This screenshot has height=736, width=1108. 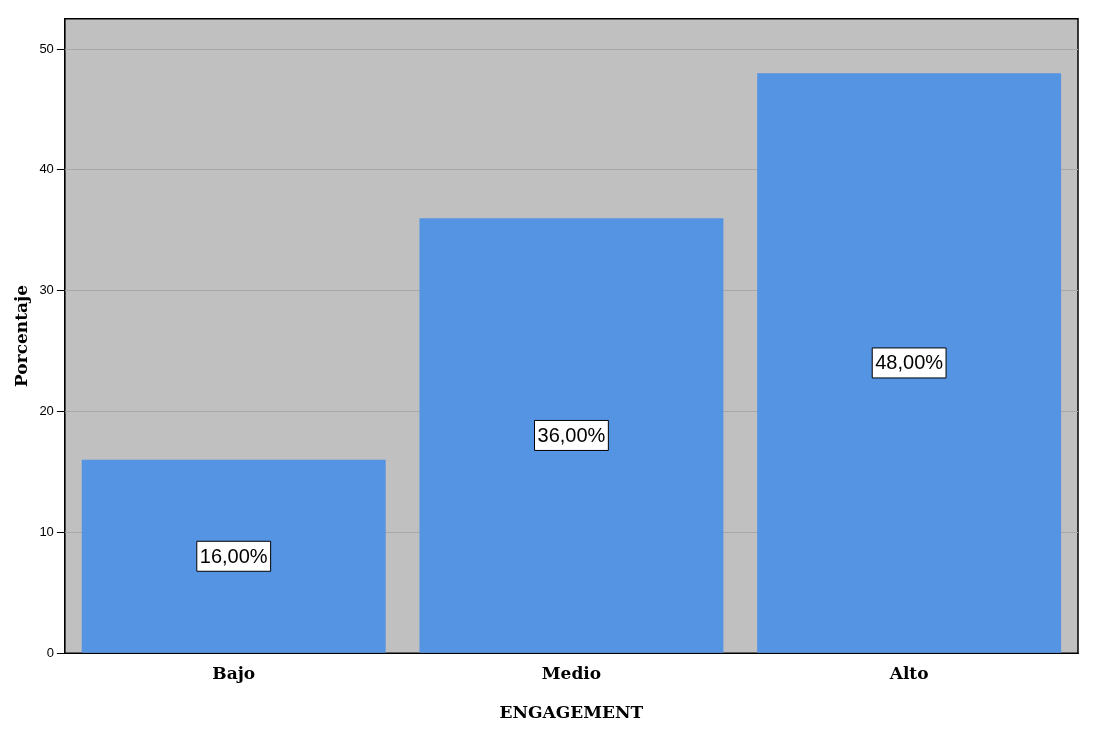 What do you see at coordinates (46, 531) in the screenshot?
I see `y-tick-label: 10` at bounding box center [46, 531].